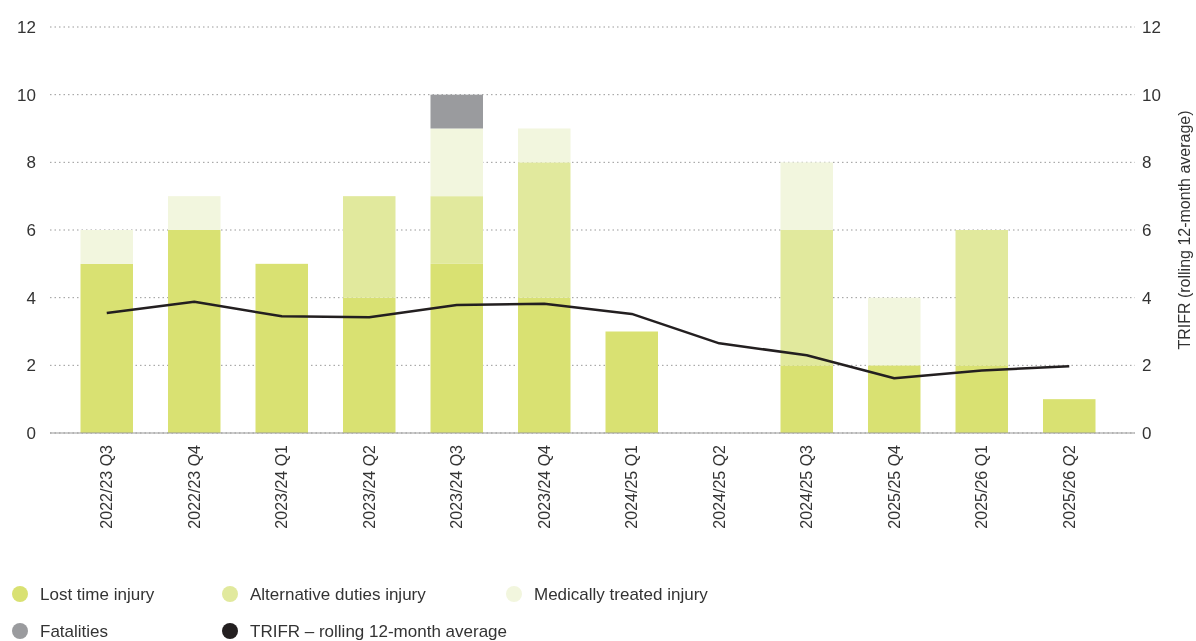 Image resolution: width=1196 pixels, height=641 pixels. What do you see at coordinates (719, 486) in the screenshot?
I see `x-tick-label: 2024/25 Q2` at bounding box center [719, 486].